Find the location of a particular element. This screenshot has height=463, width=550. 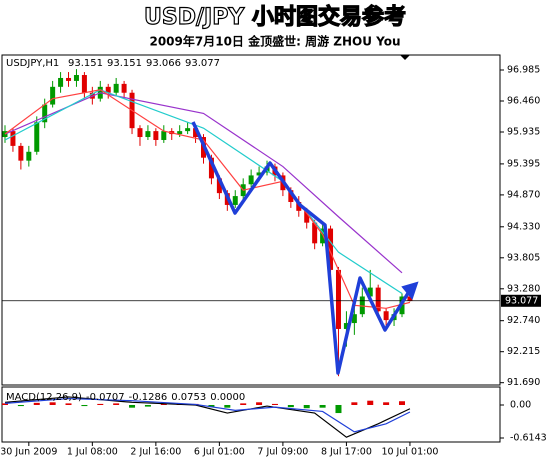

x-tick-label: 30 Jun 2009 is located at coordinates (28, 452).